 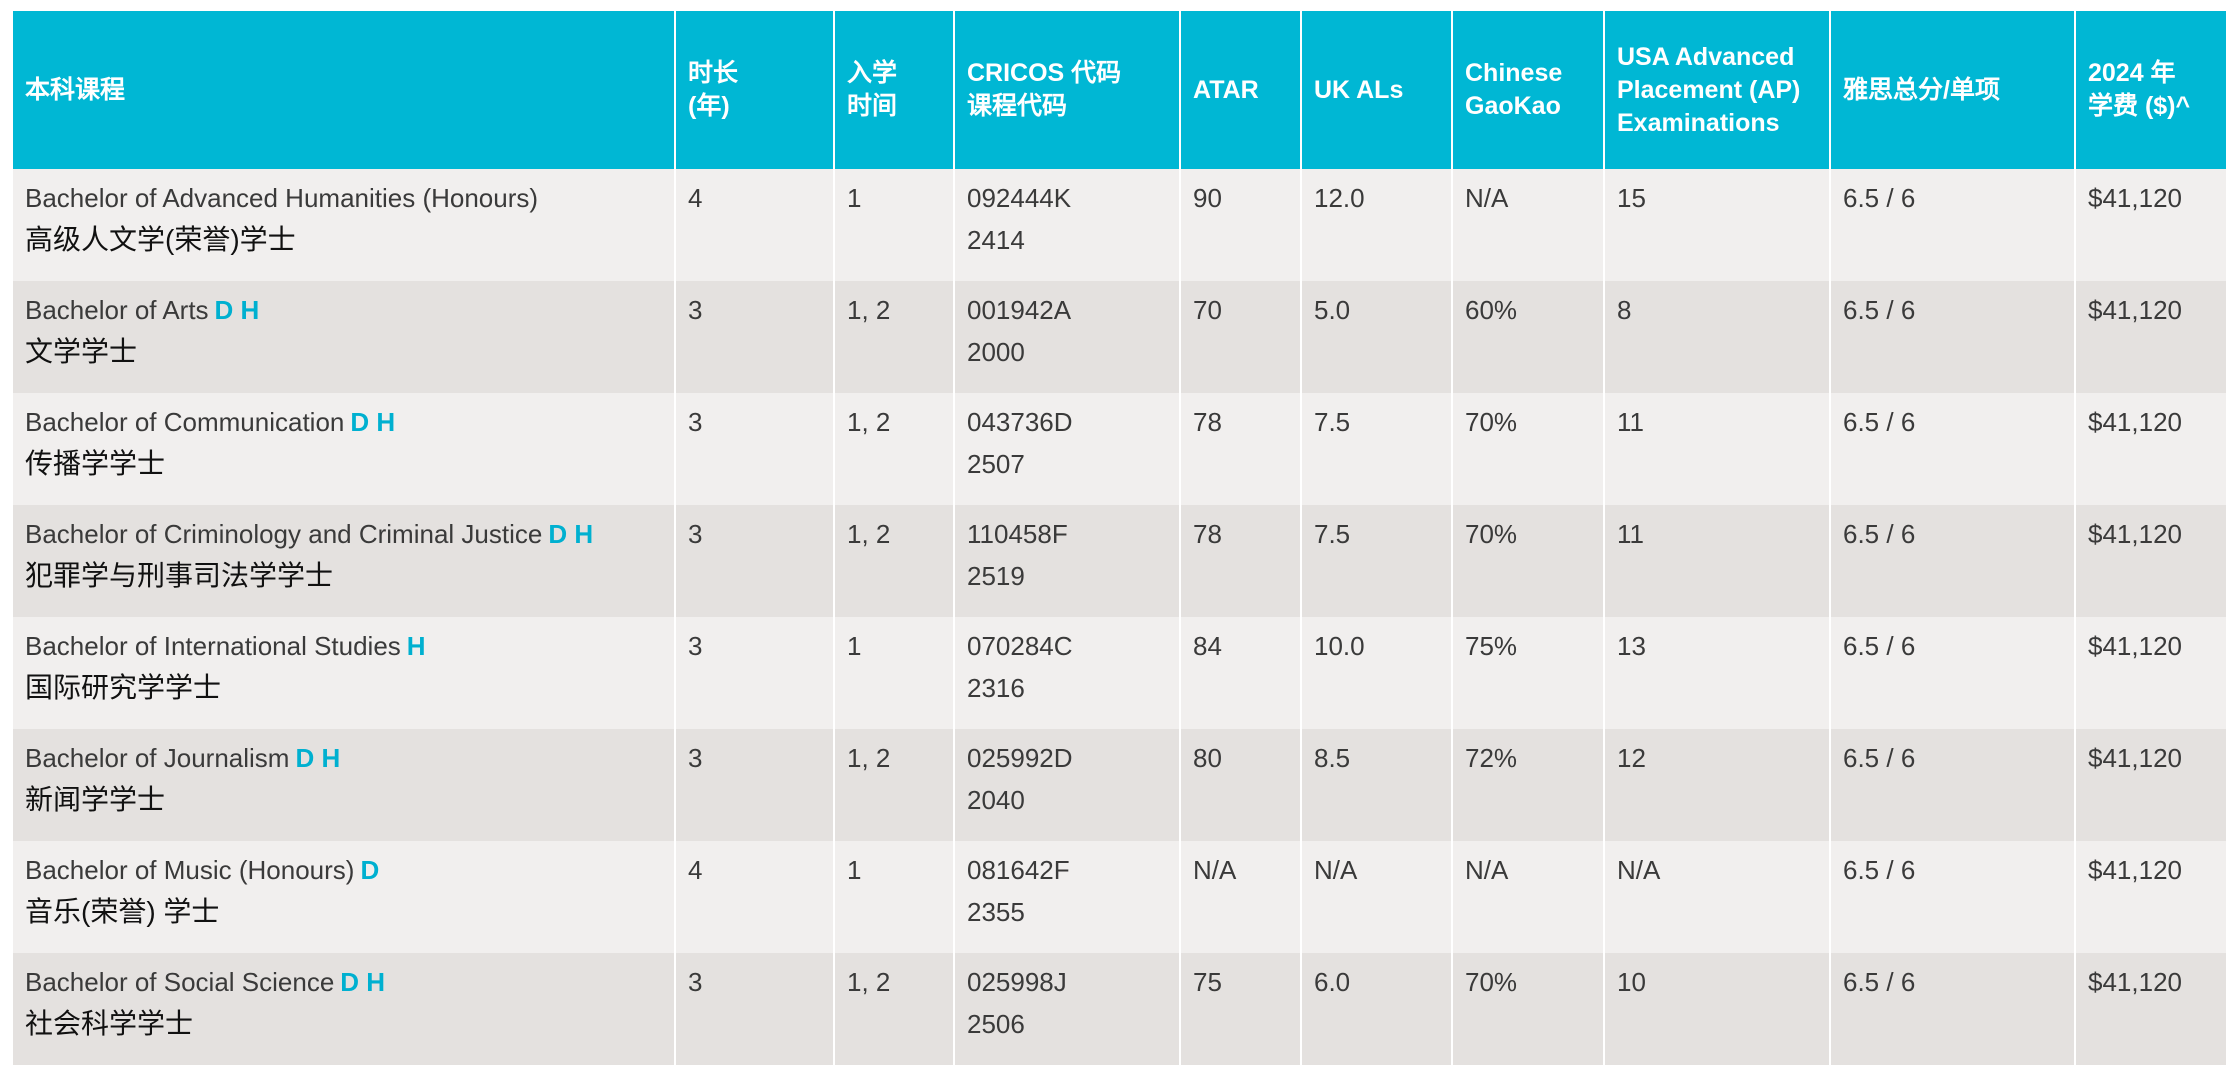 I want to click on atar-cell: 80, so click(x=1240, y=785).